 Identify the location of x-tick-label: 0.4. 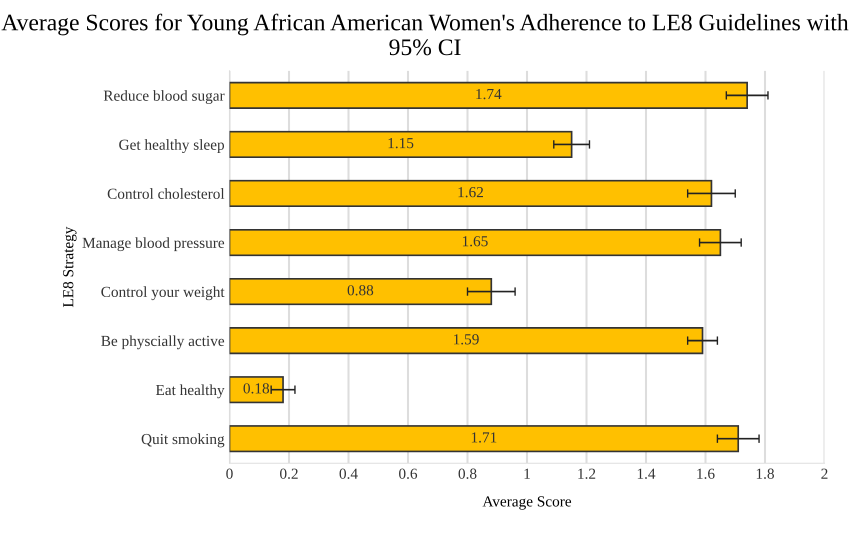
(349, 473).